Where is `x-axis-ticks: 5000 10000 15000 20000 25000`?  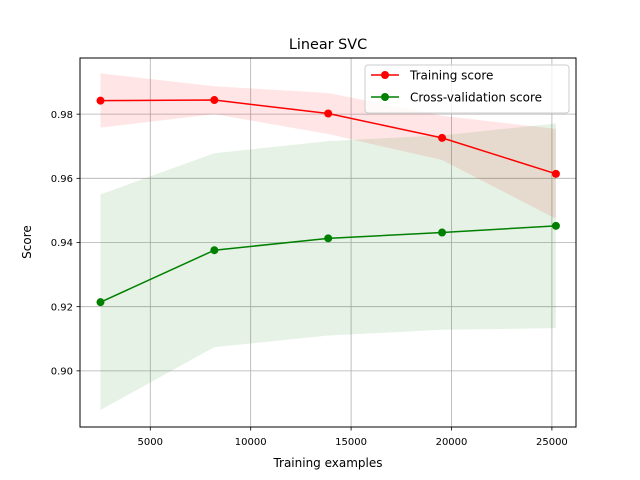
x-axis-ticks: 5000 10000 15000 20000 25000 is located at coordinates (353, 437).